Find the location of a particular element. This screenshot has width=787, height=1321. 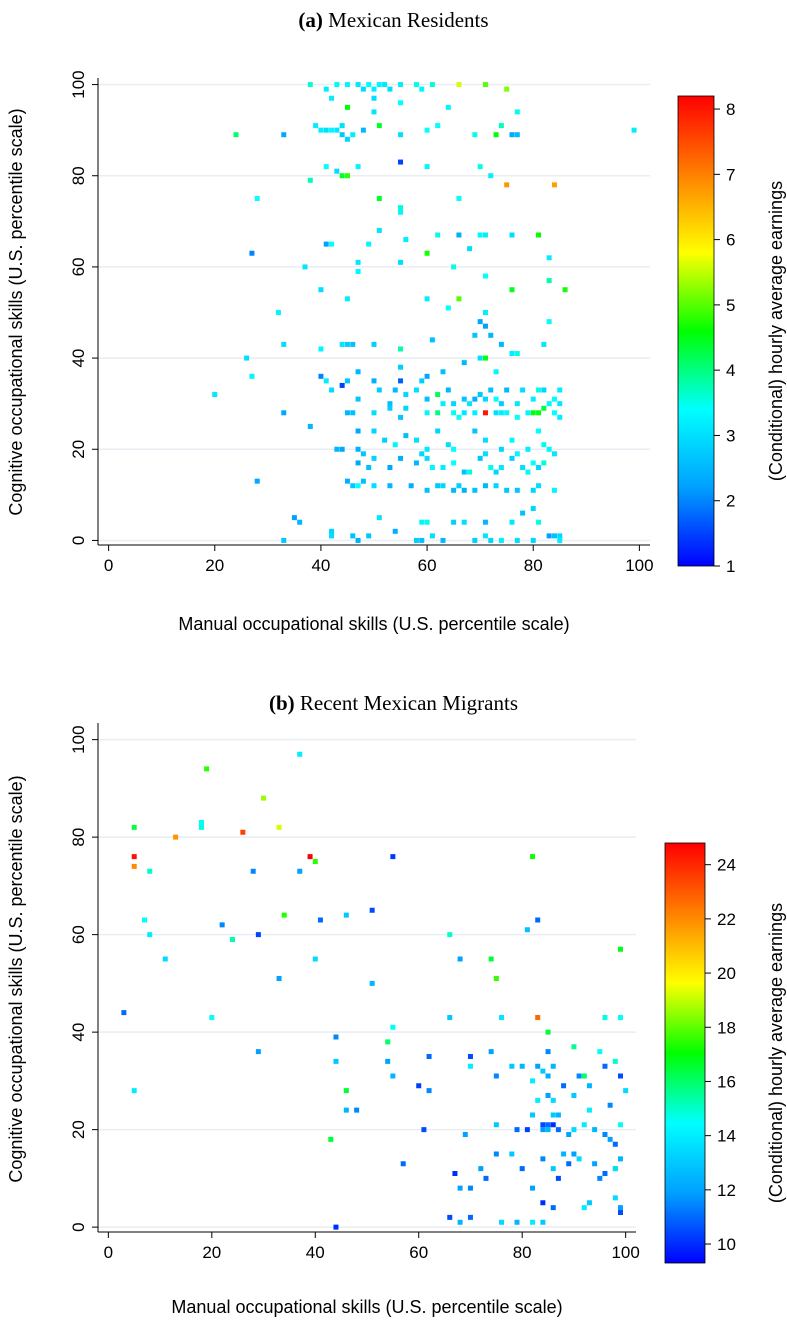

colorbar is located at coordinates (696, 331).